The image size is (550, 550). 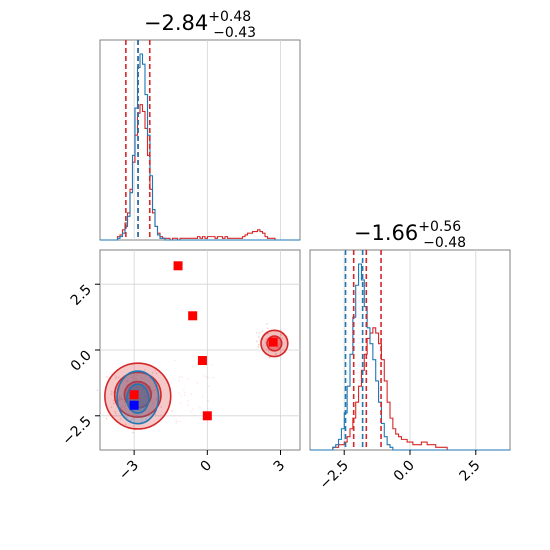 What do you see at coordinates (334, 475) in the screenshot?
I see `hist-param2-x-tick-label: −2.5` at bounding box center [334, 475].